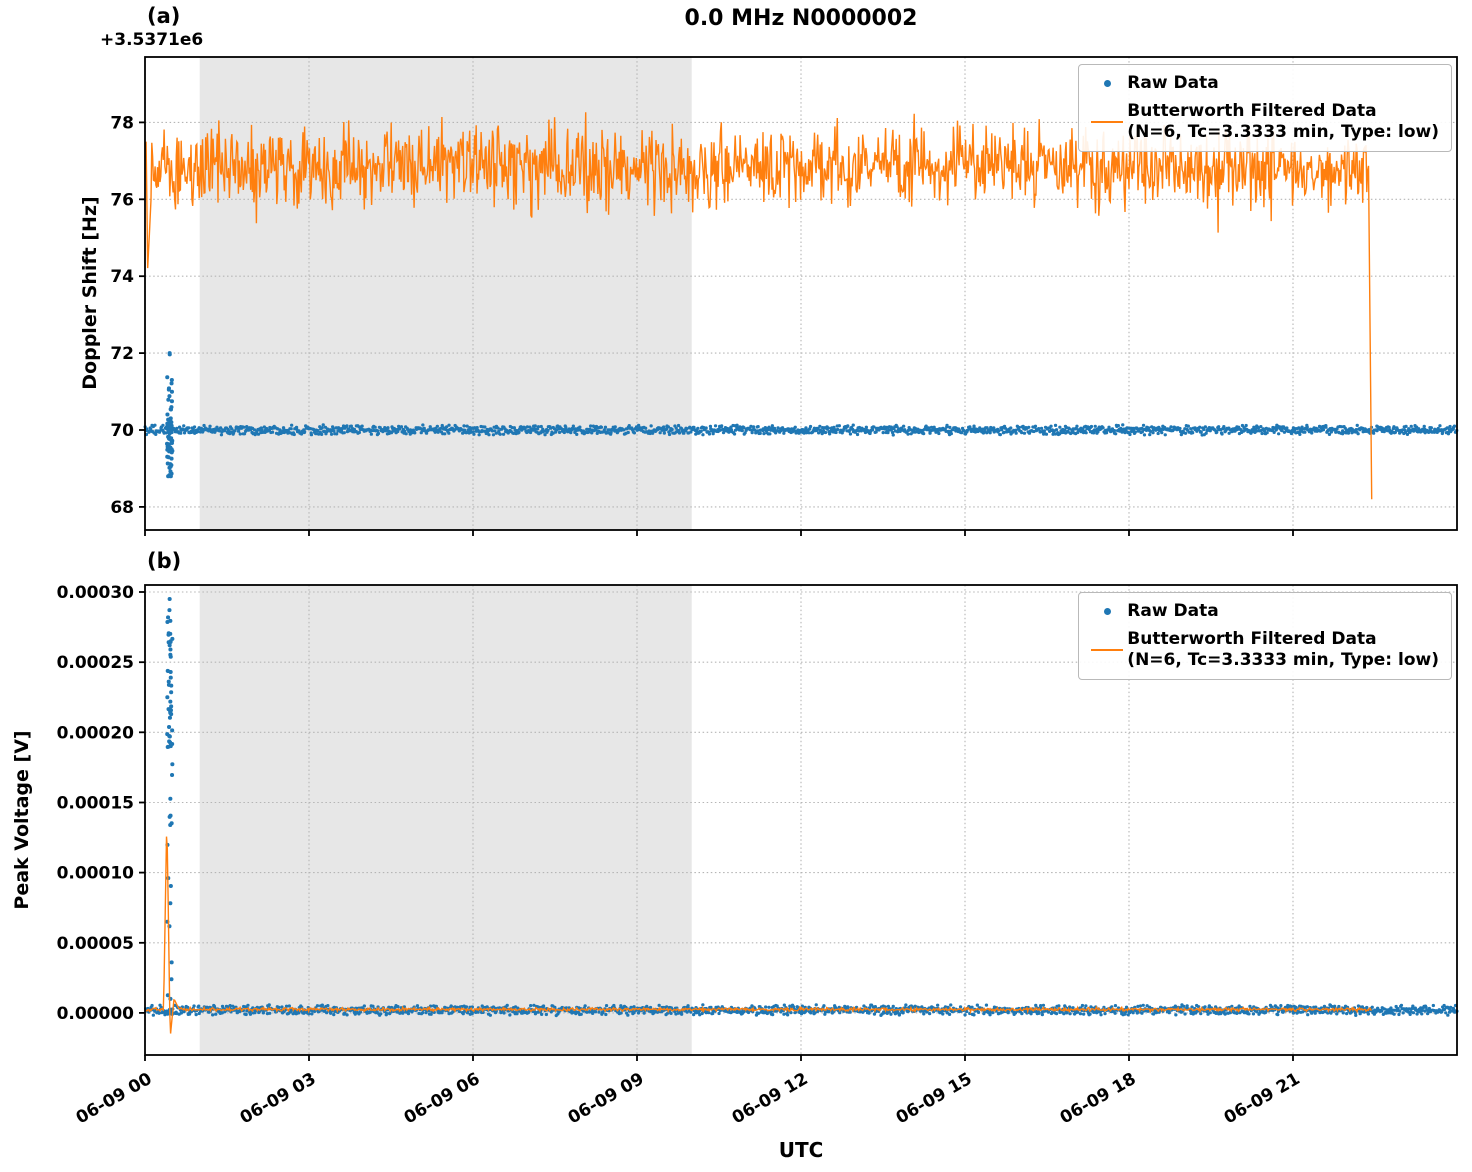 Image resolution: width=1472 pixels, height=1172 pixels. I want to click on x-tick-label: 06-09 03, so click(278, 1098).